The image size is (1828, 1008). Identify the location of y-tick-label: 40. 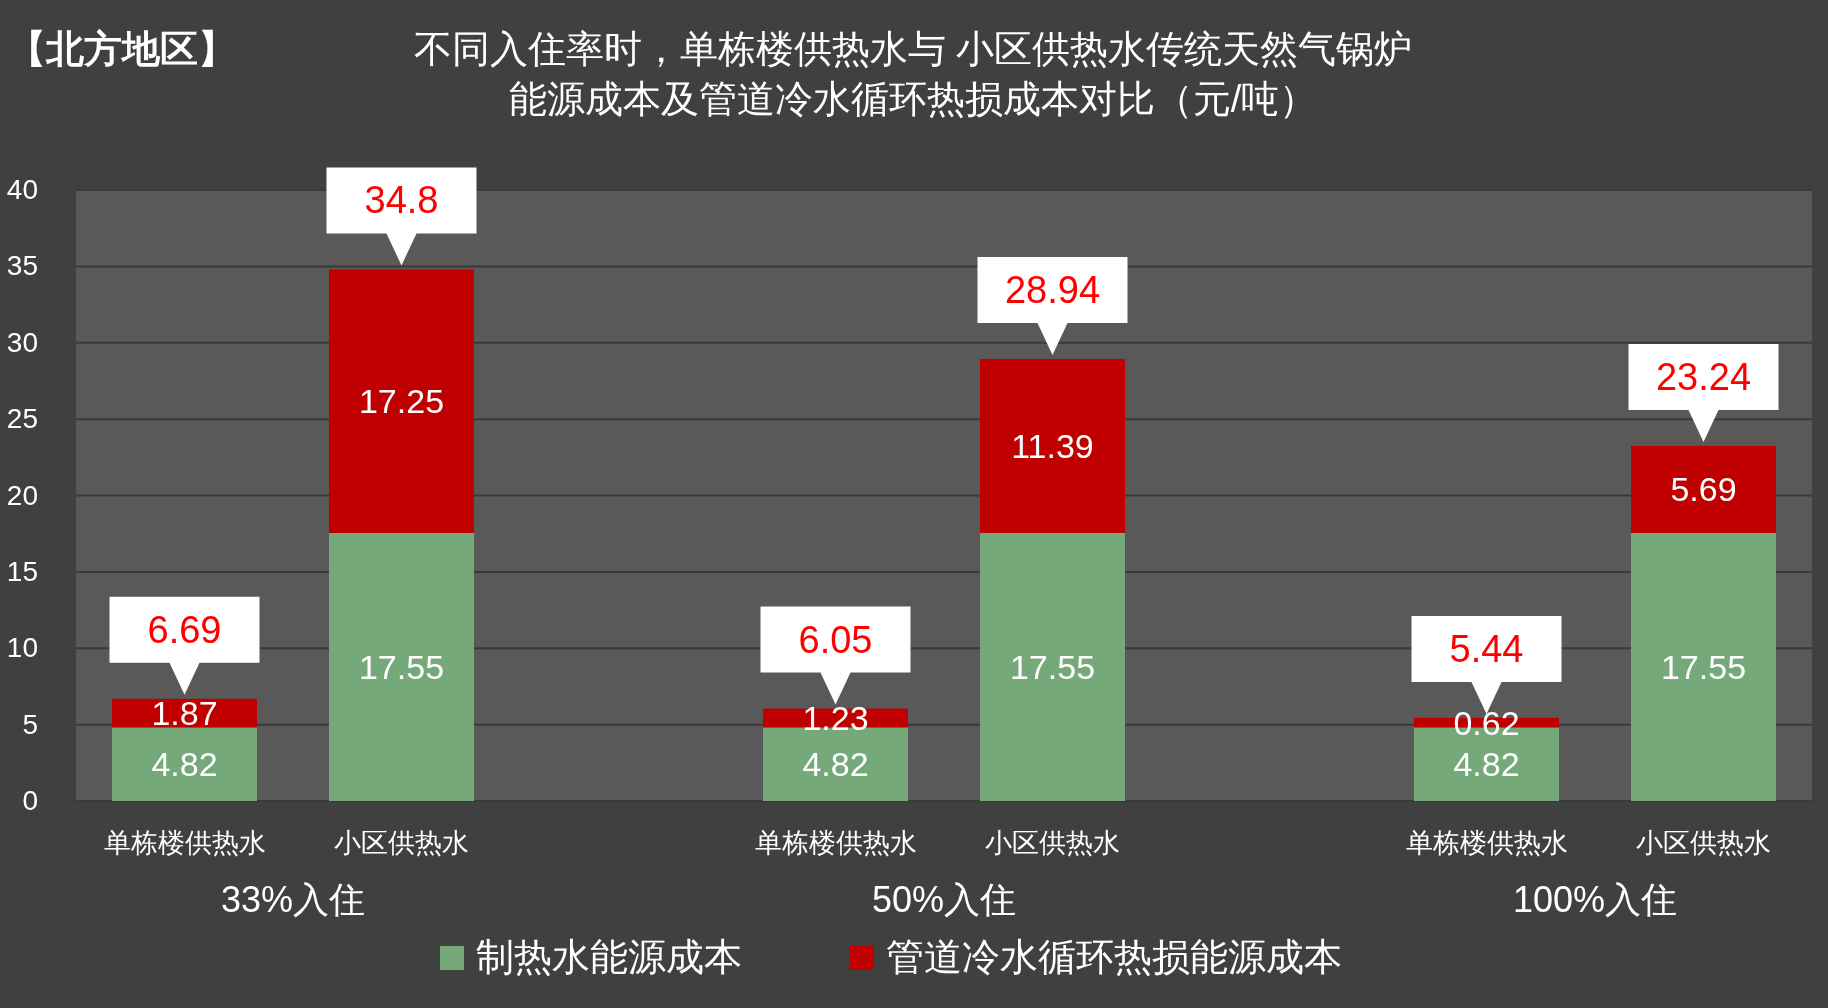
(22, 189).